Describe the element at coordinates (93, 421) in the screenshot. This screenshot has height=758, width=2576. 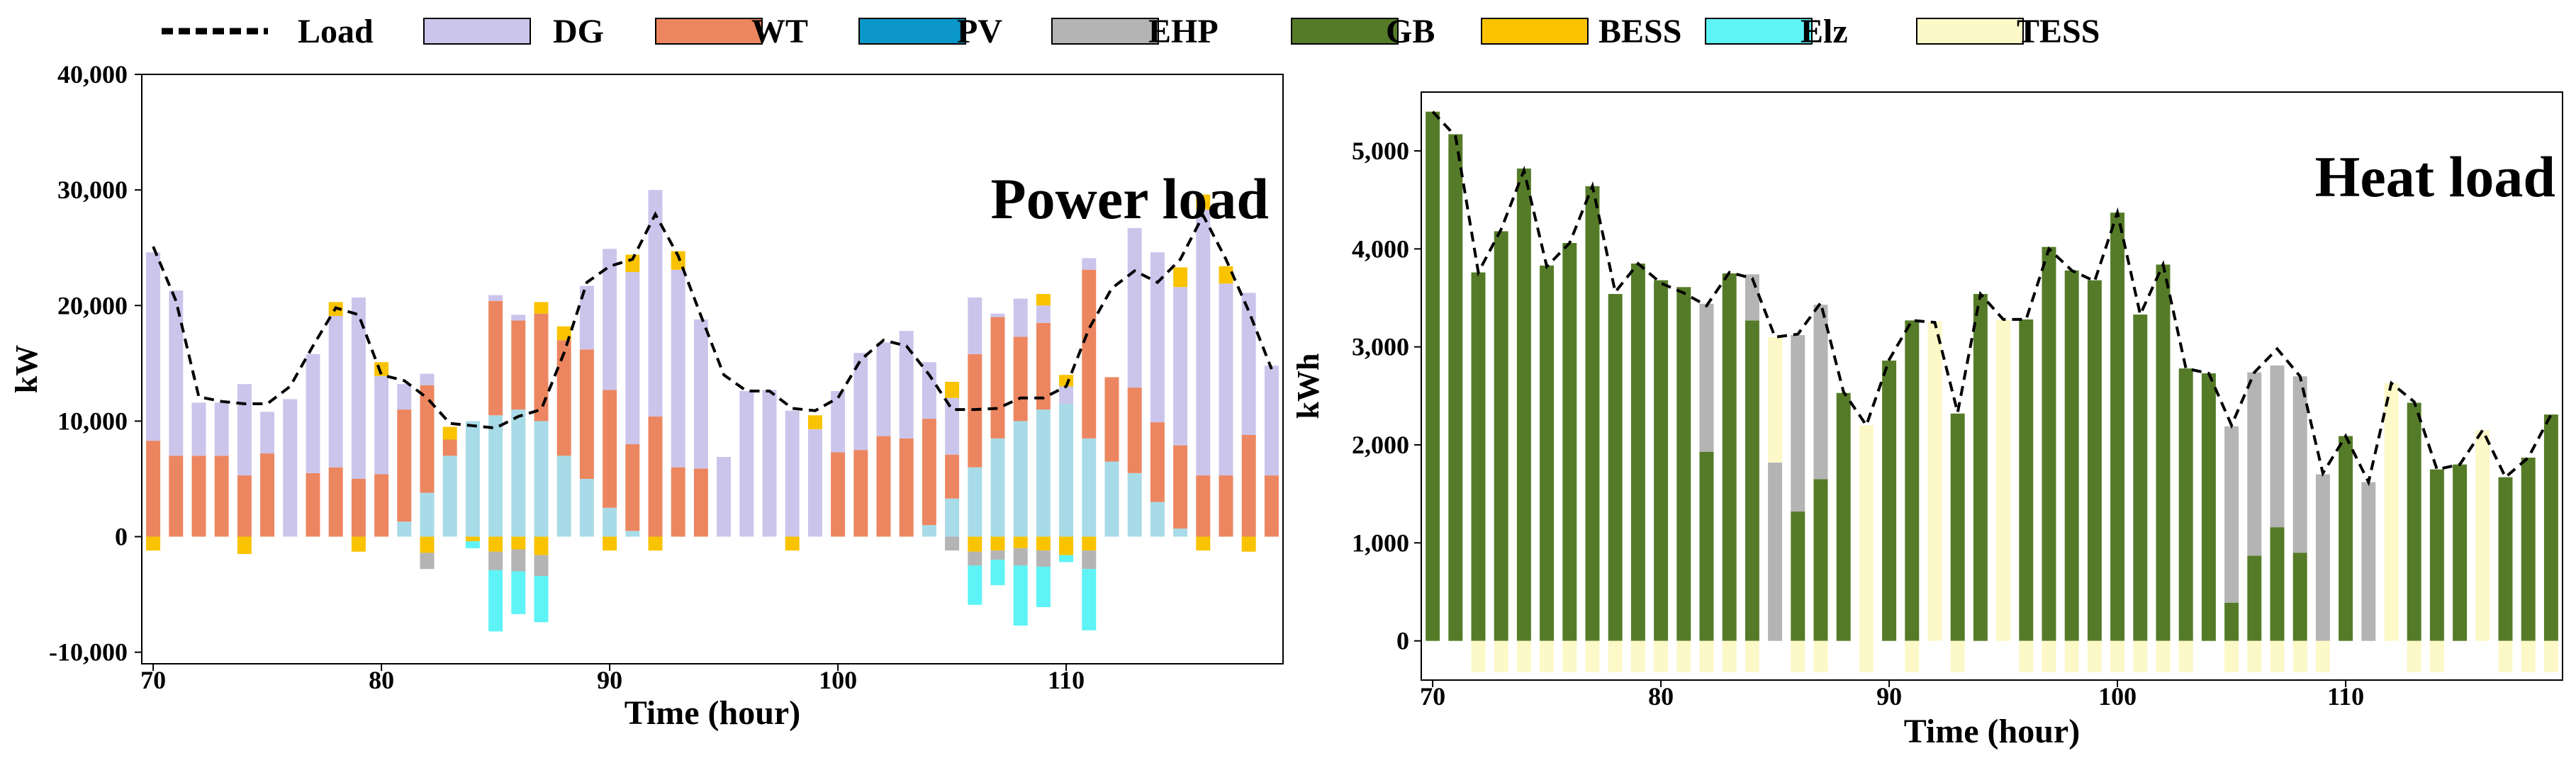
I see `power-y-tick-label: 10,000` at that location.